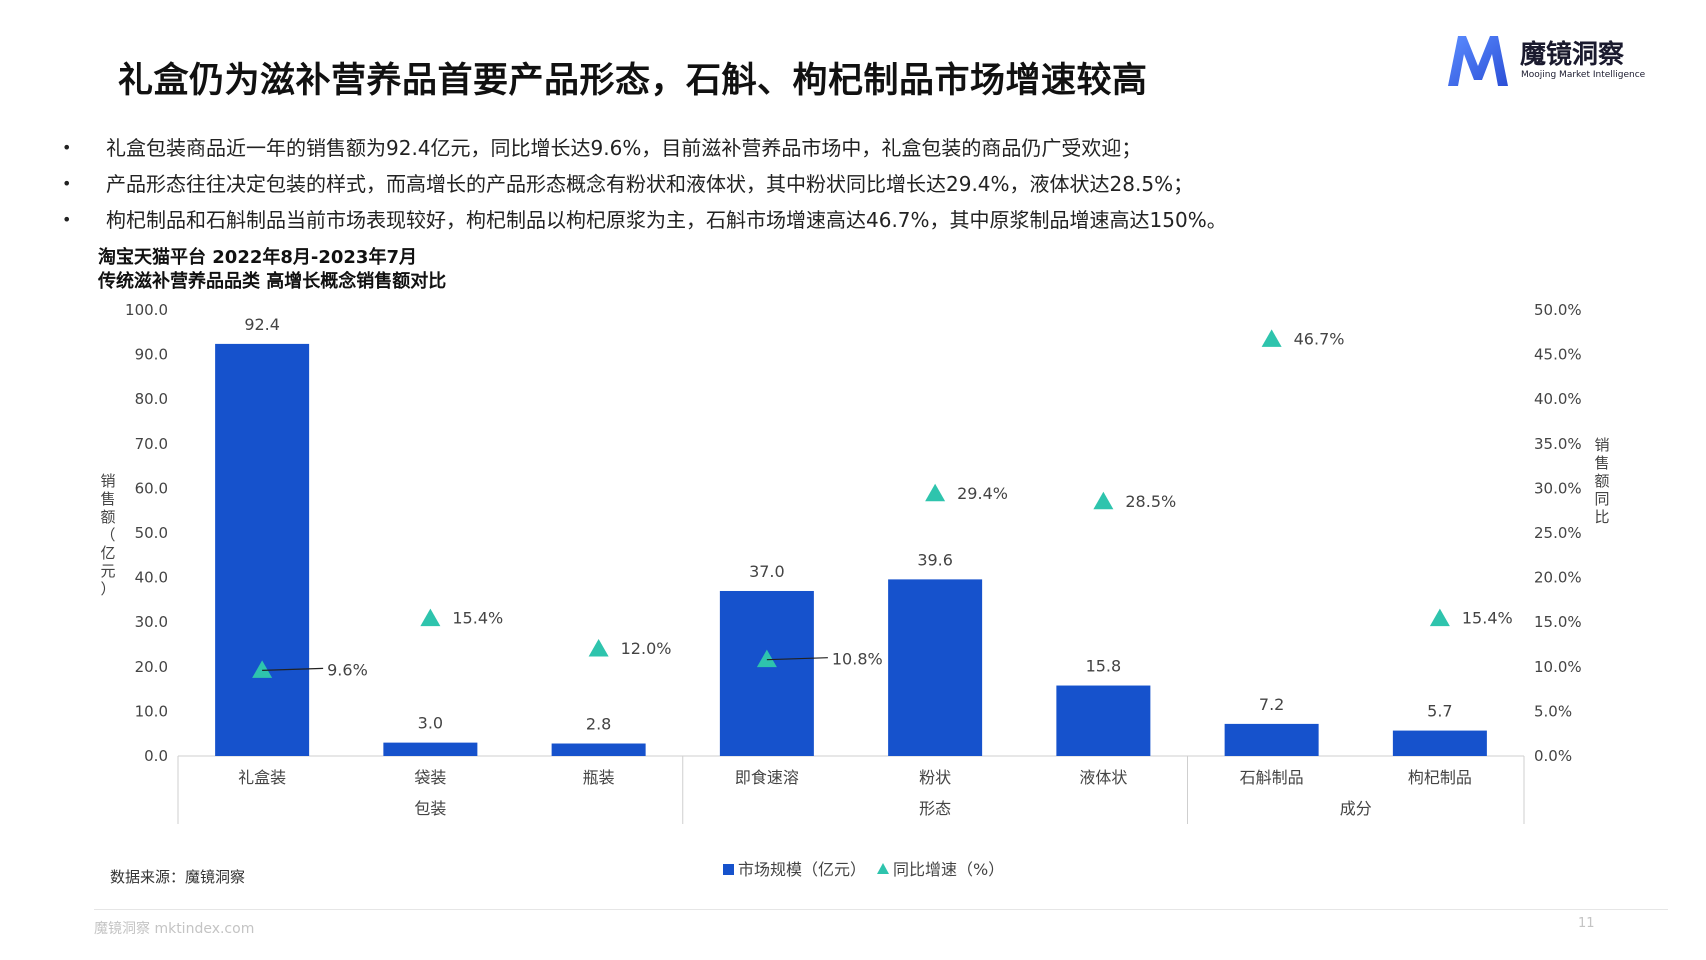 This screenshot has width=1706, height=960. What do you see at coordinates (1601, 445) in the screenshot?
I see `y2-axis-title-char: 销` at bounding box center [1601, 445].